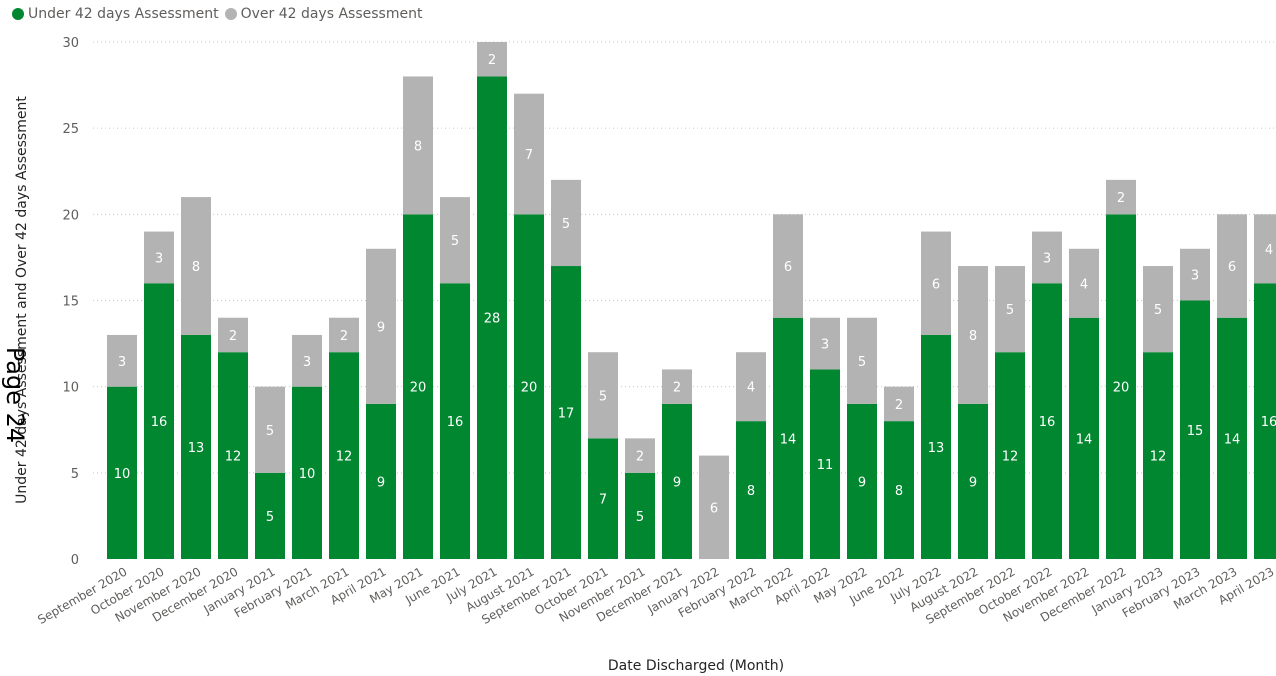  I want to click on bar-group: 14 4, so click(1084, 403).